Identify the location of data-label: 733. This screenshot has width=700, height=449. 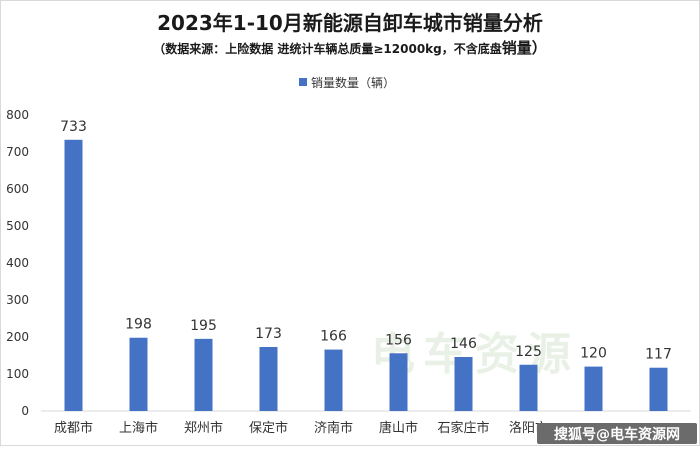
(73, 127).